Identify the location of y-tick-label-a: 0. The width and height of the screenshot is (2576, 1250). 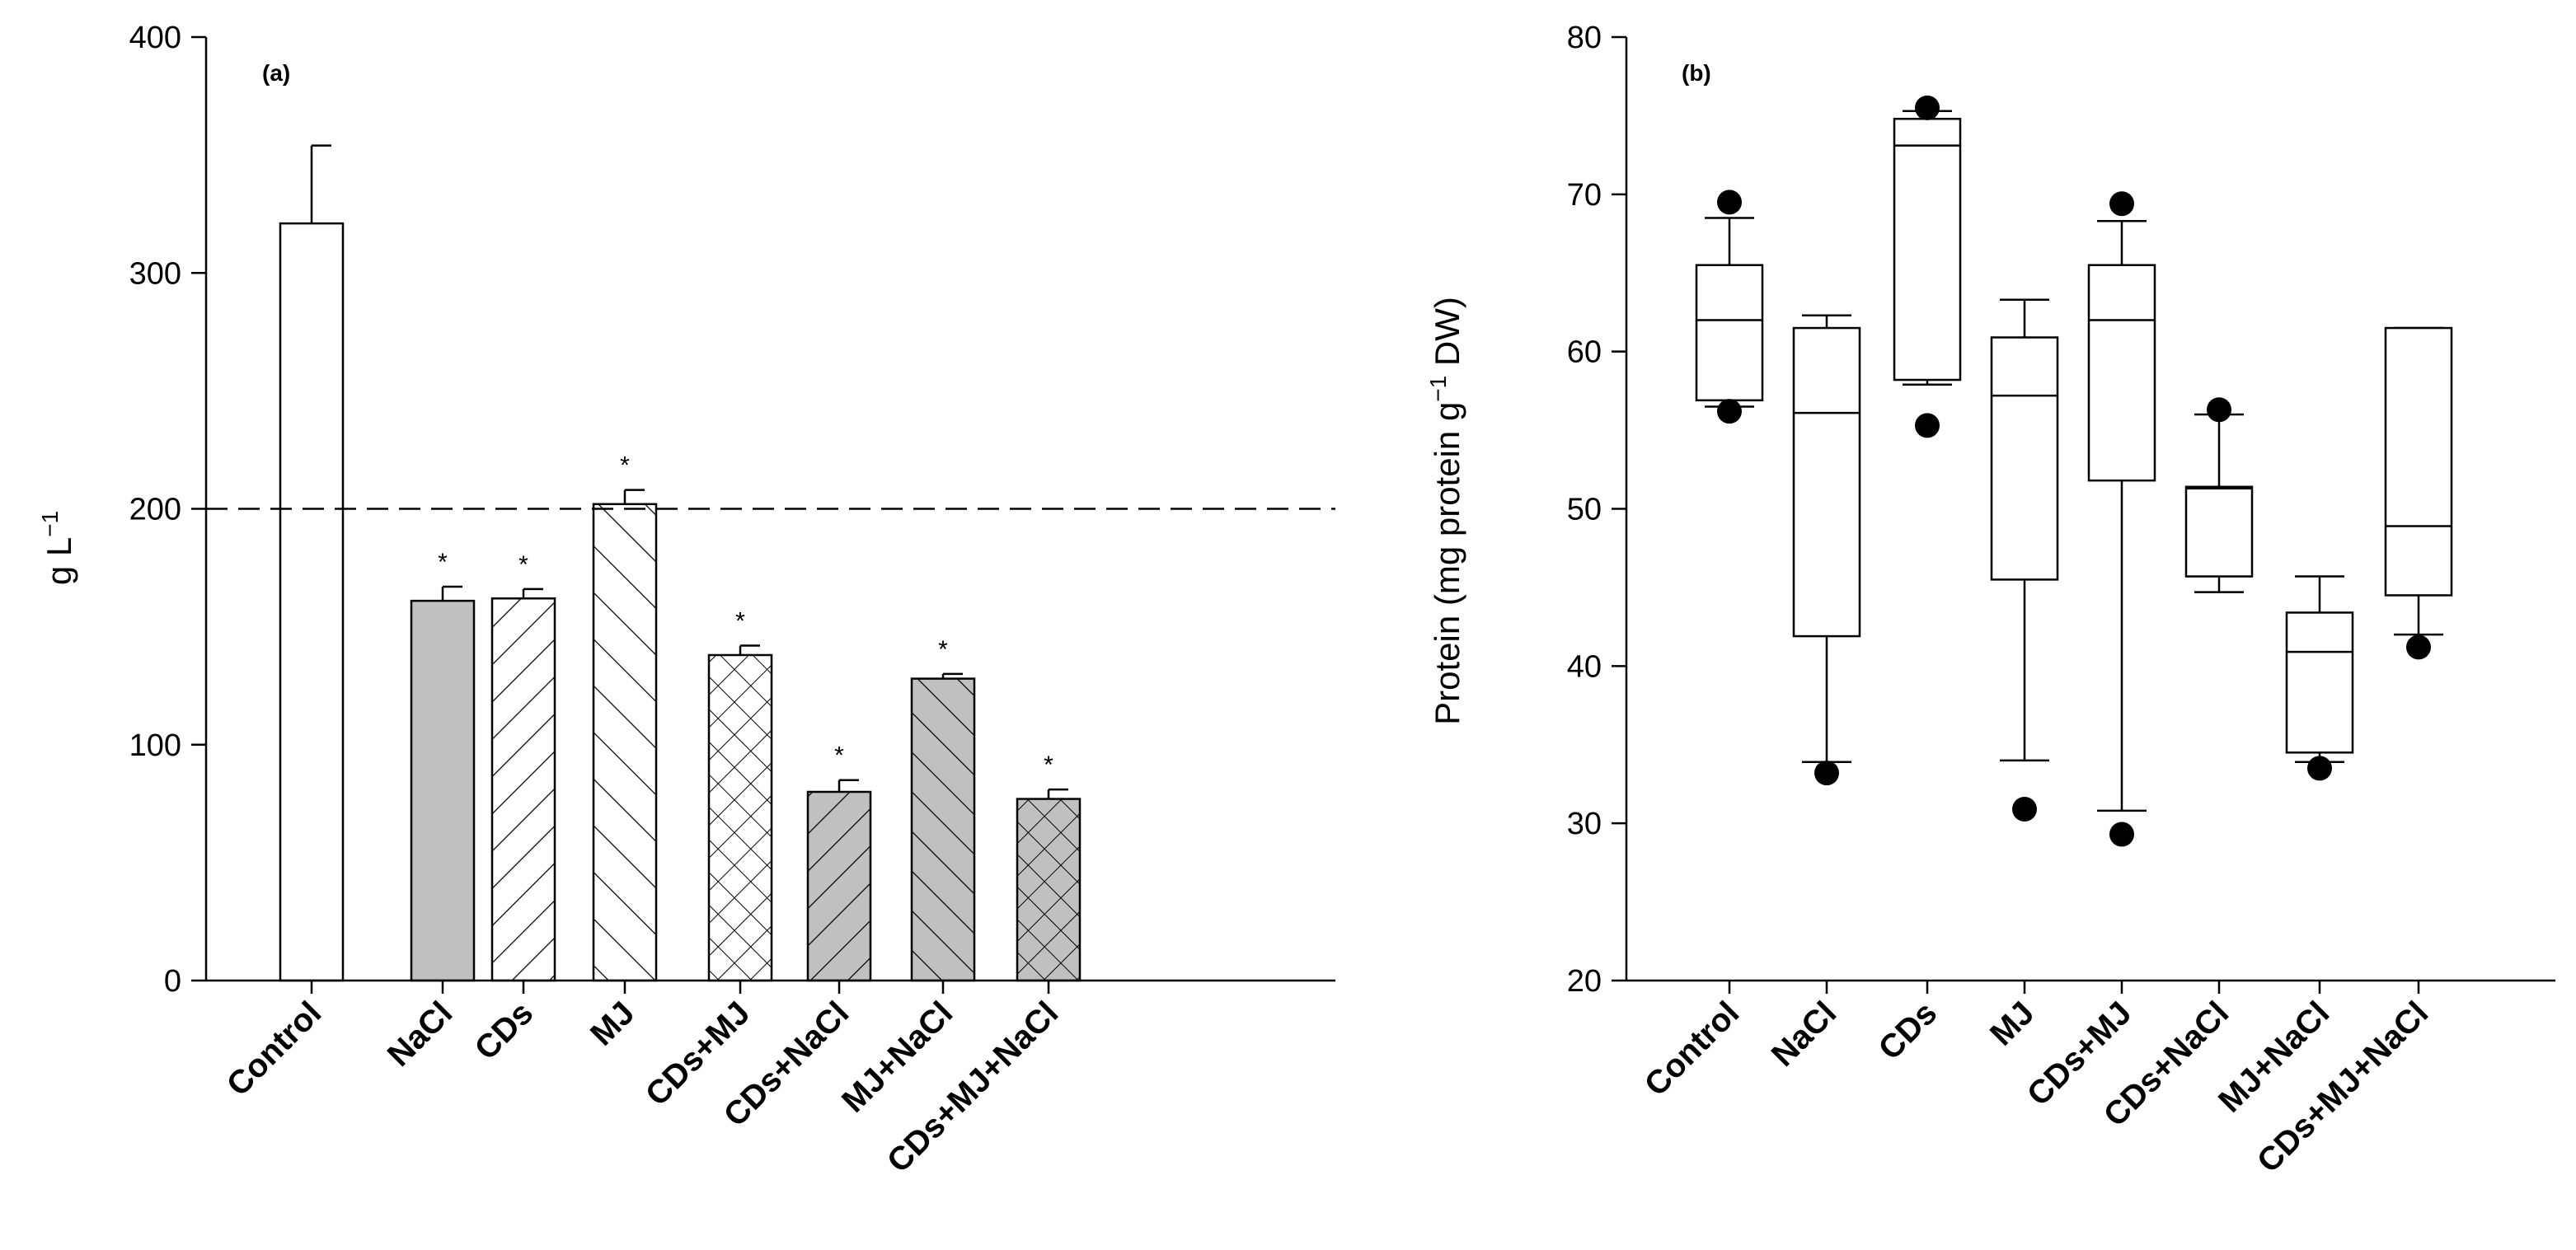
(173, 981).